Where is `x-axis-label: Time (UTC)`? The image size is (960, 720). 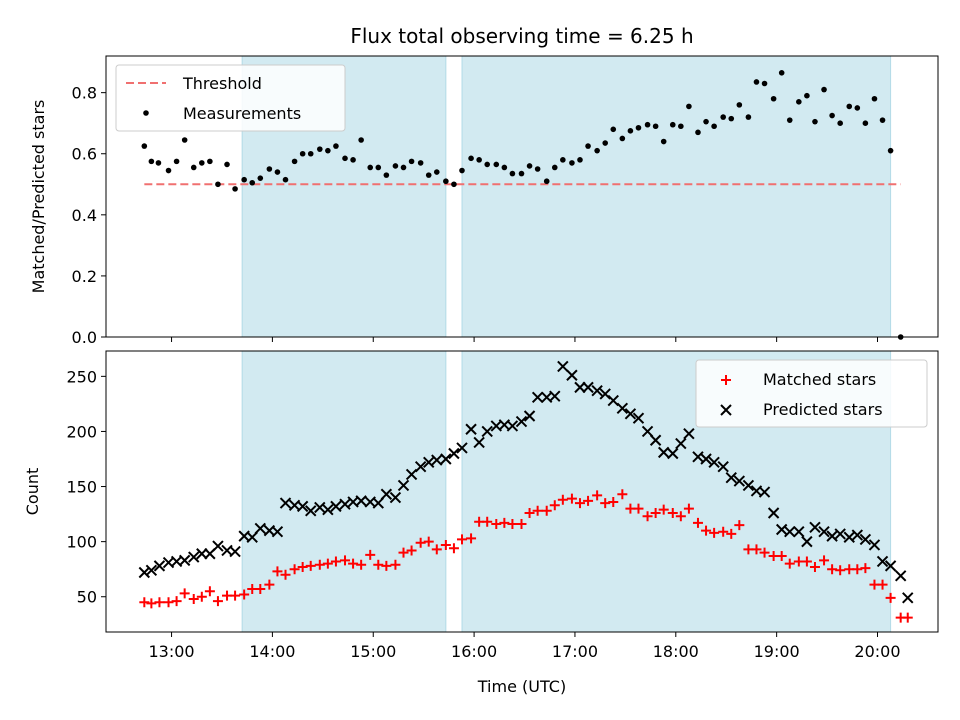
x-axis-label: Time (UTC) is located at coordinates (521, 686).